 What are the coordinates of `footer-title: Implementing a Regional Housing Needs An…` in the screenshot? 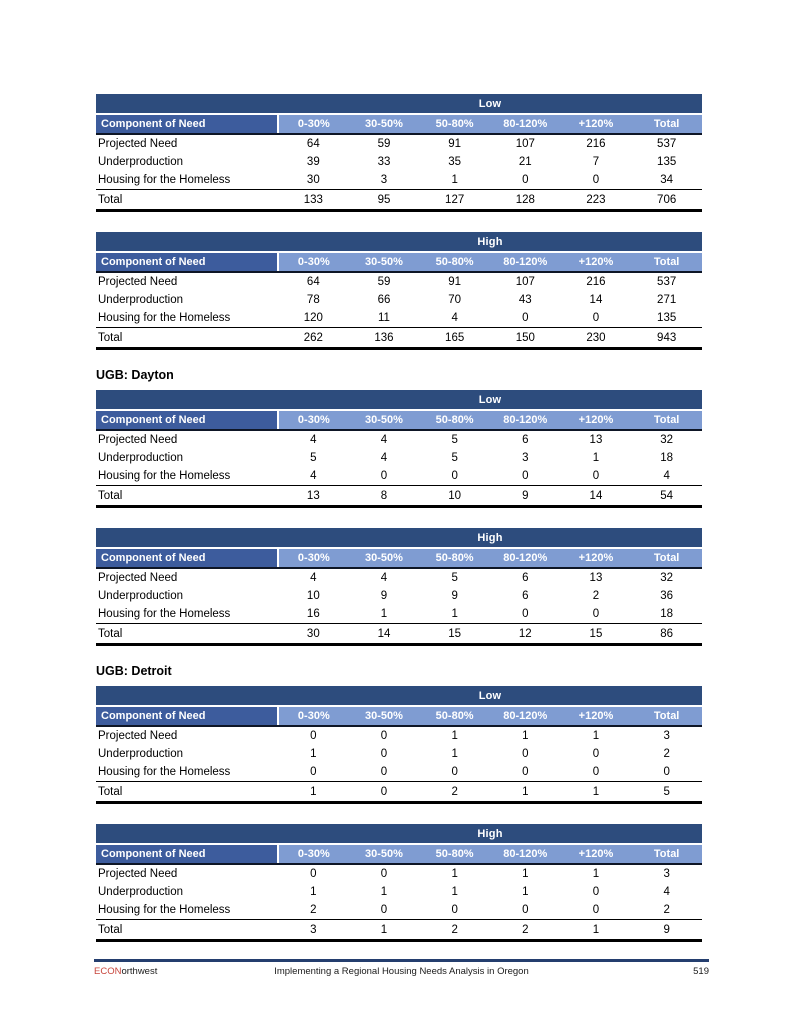 It's located at (401, 971).